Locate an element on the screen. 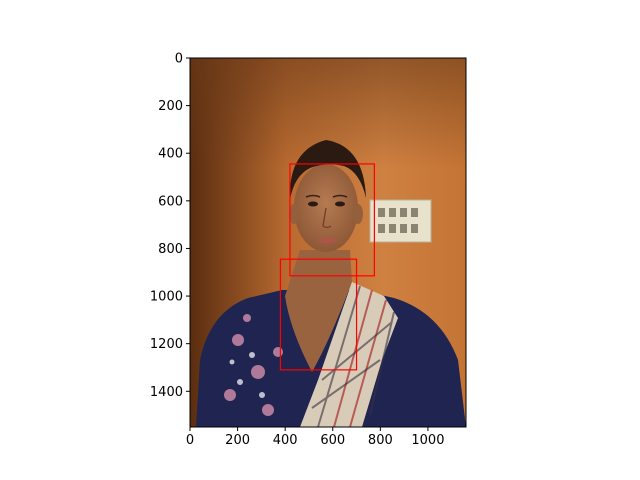  x-tick-label: 400 is located at coordinates (285, 440).